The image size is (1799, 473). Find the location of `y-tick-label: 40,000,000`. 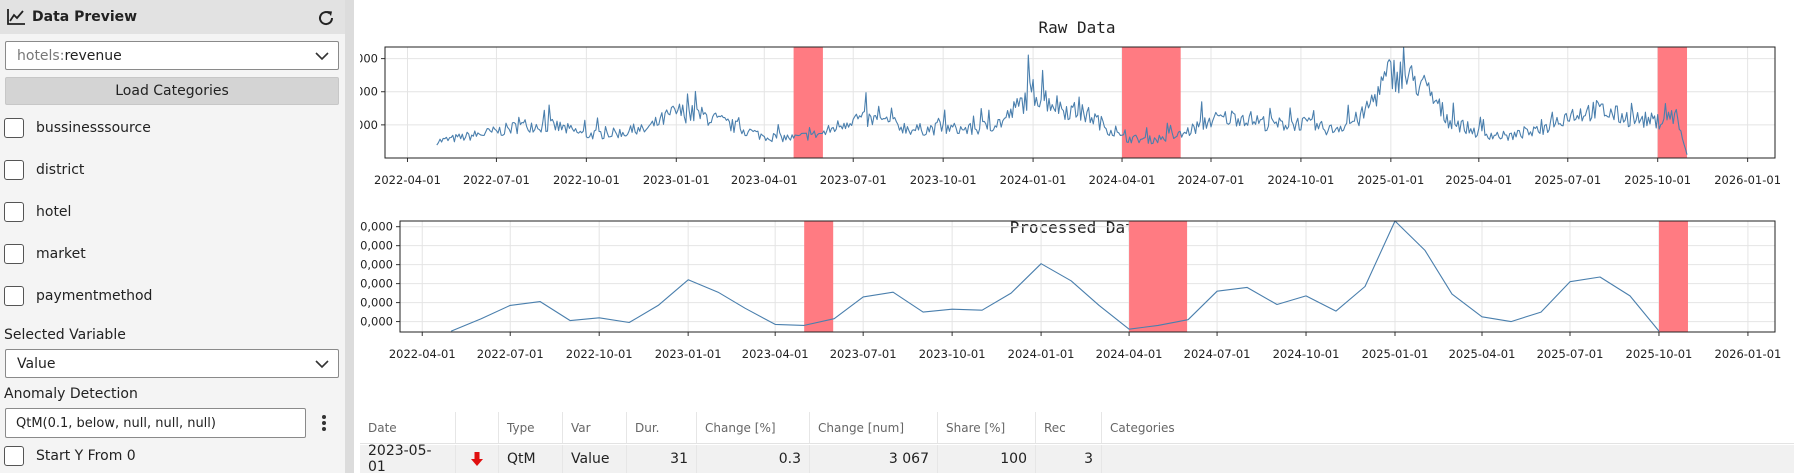

y-tick-label: 40,000,000 is located at coordinates (376, 322).